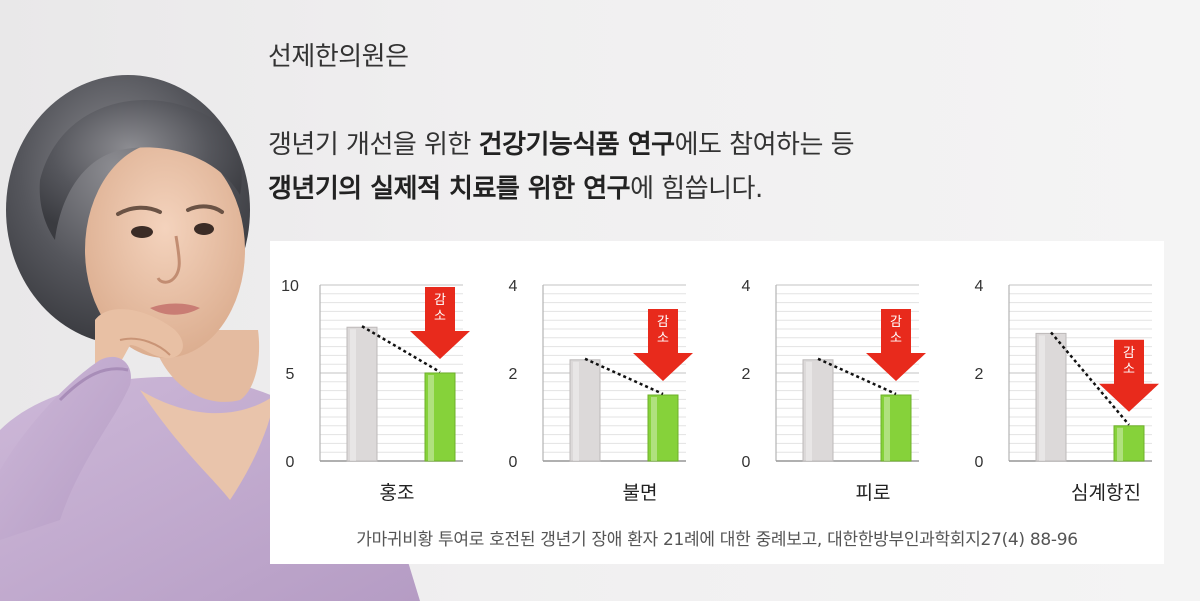 Image resolution: width=1200 pixels, height=601 pixels. Describe the element at coordinates (397, 493) in the screenshot. I see `x-label: 홍조` at that location.